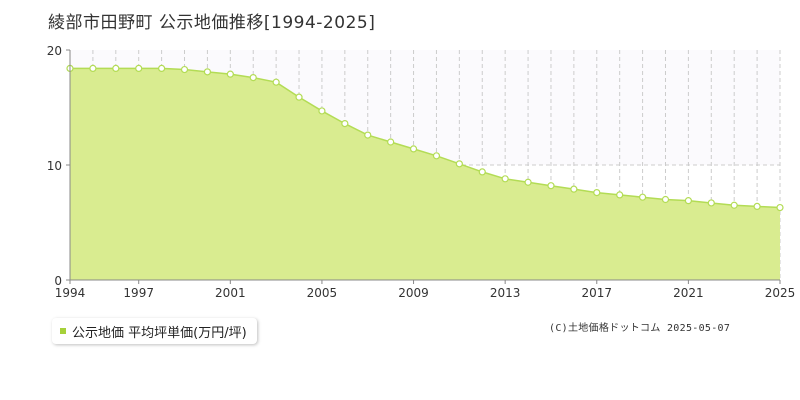 This screenshot has width=800, height=400. I want to click on data-point-2018, so click(620, 195).